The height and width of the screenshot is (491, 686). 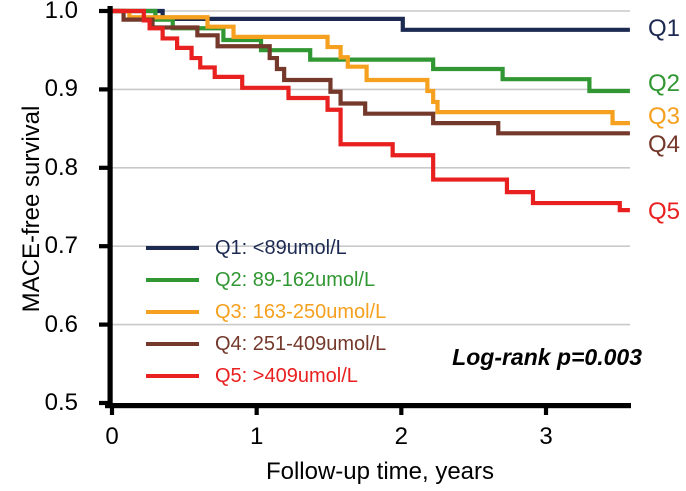 I want to click on x-tick-label: 0, so click(x=112, y=436).